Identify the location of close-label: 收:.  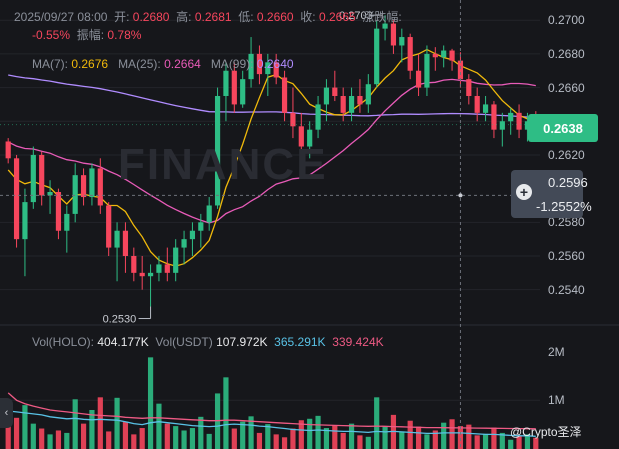
(308, 17).